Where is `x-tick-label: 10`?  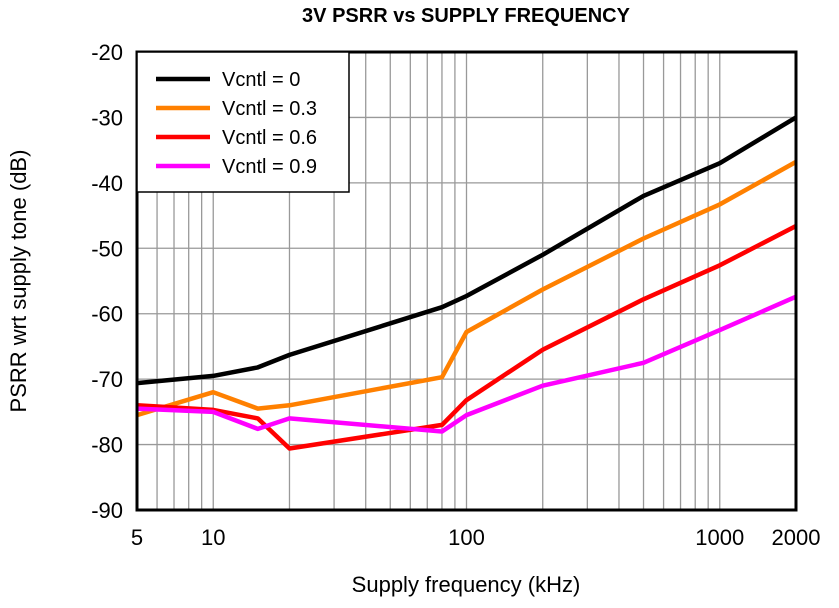 x-tick-label: 10 is located at coordinates (213, 537).